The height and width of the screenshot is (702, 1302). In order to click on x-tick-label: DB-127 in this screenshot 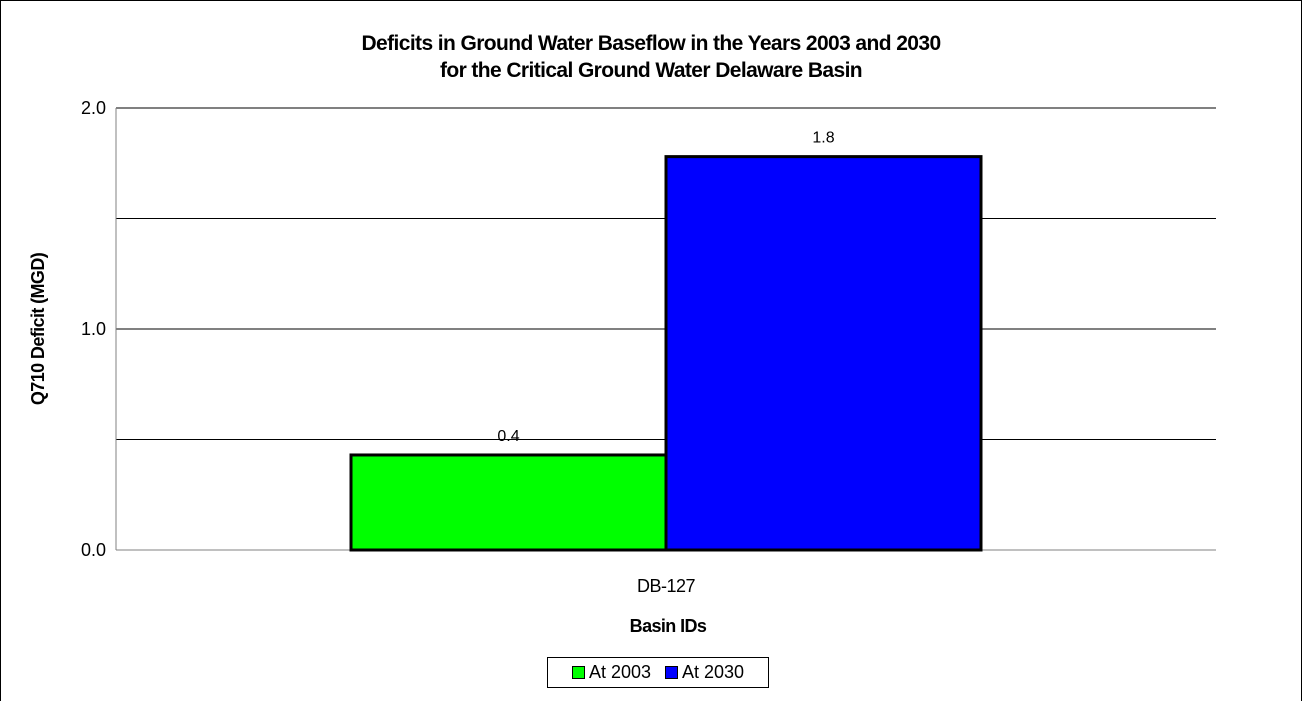, I will do `click(666, 586)`.